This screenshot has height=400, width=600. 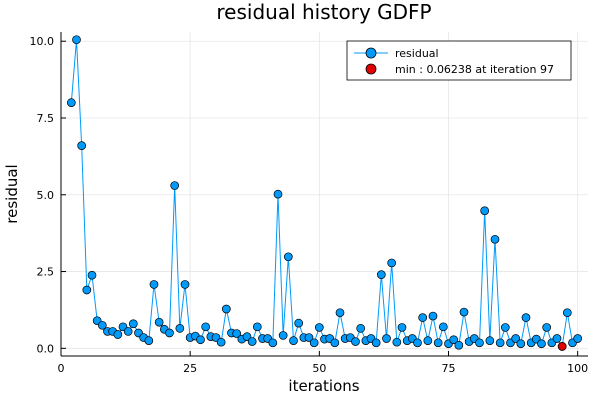 I want to click on y-tick-label: 5.0, so click(x=46, y=195).